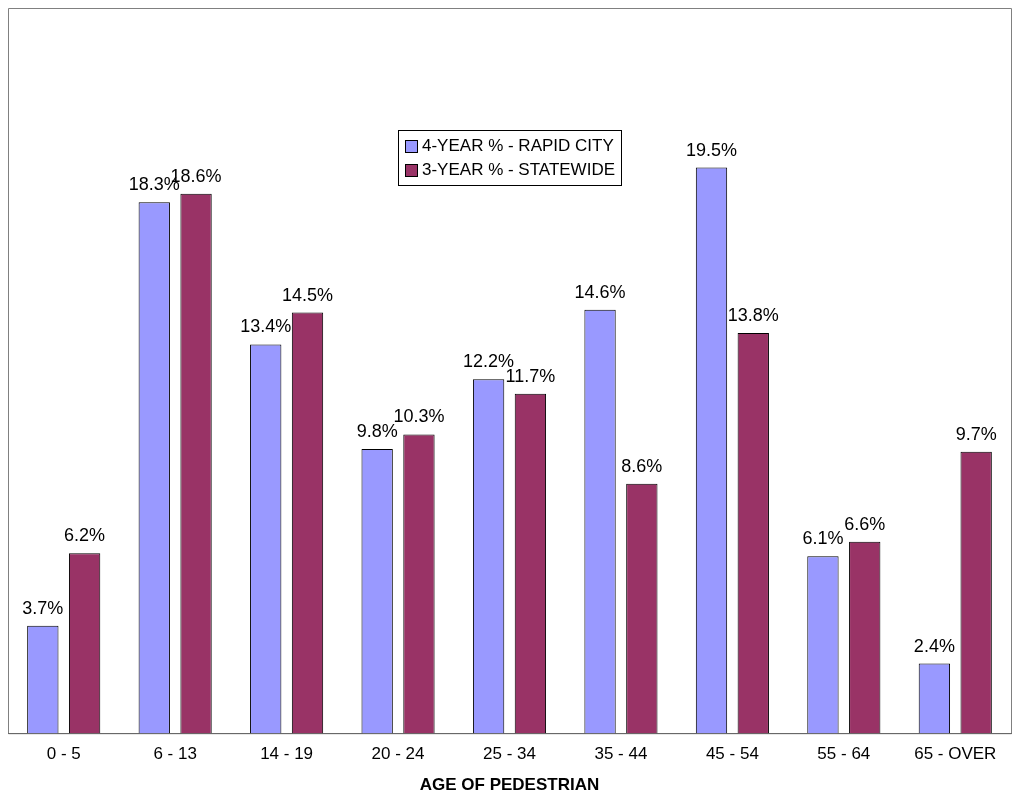  Describe the element at coordinates (509, 754) in the screenshot. I see `x-tick-label: 25 - 34` at that location.